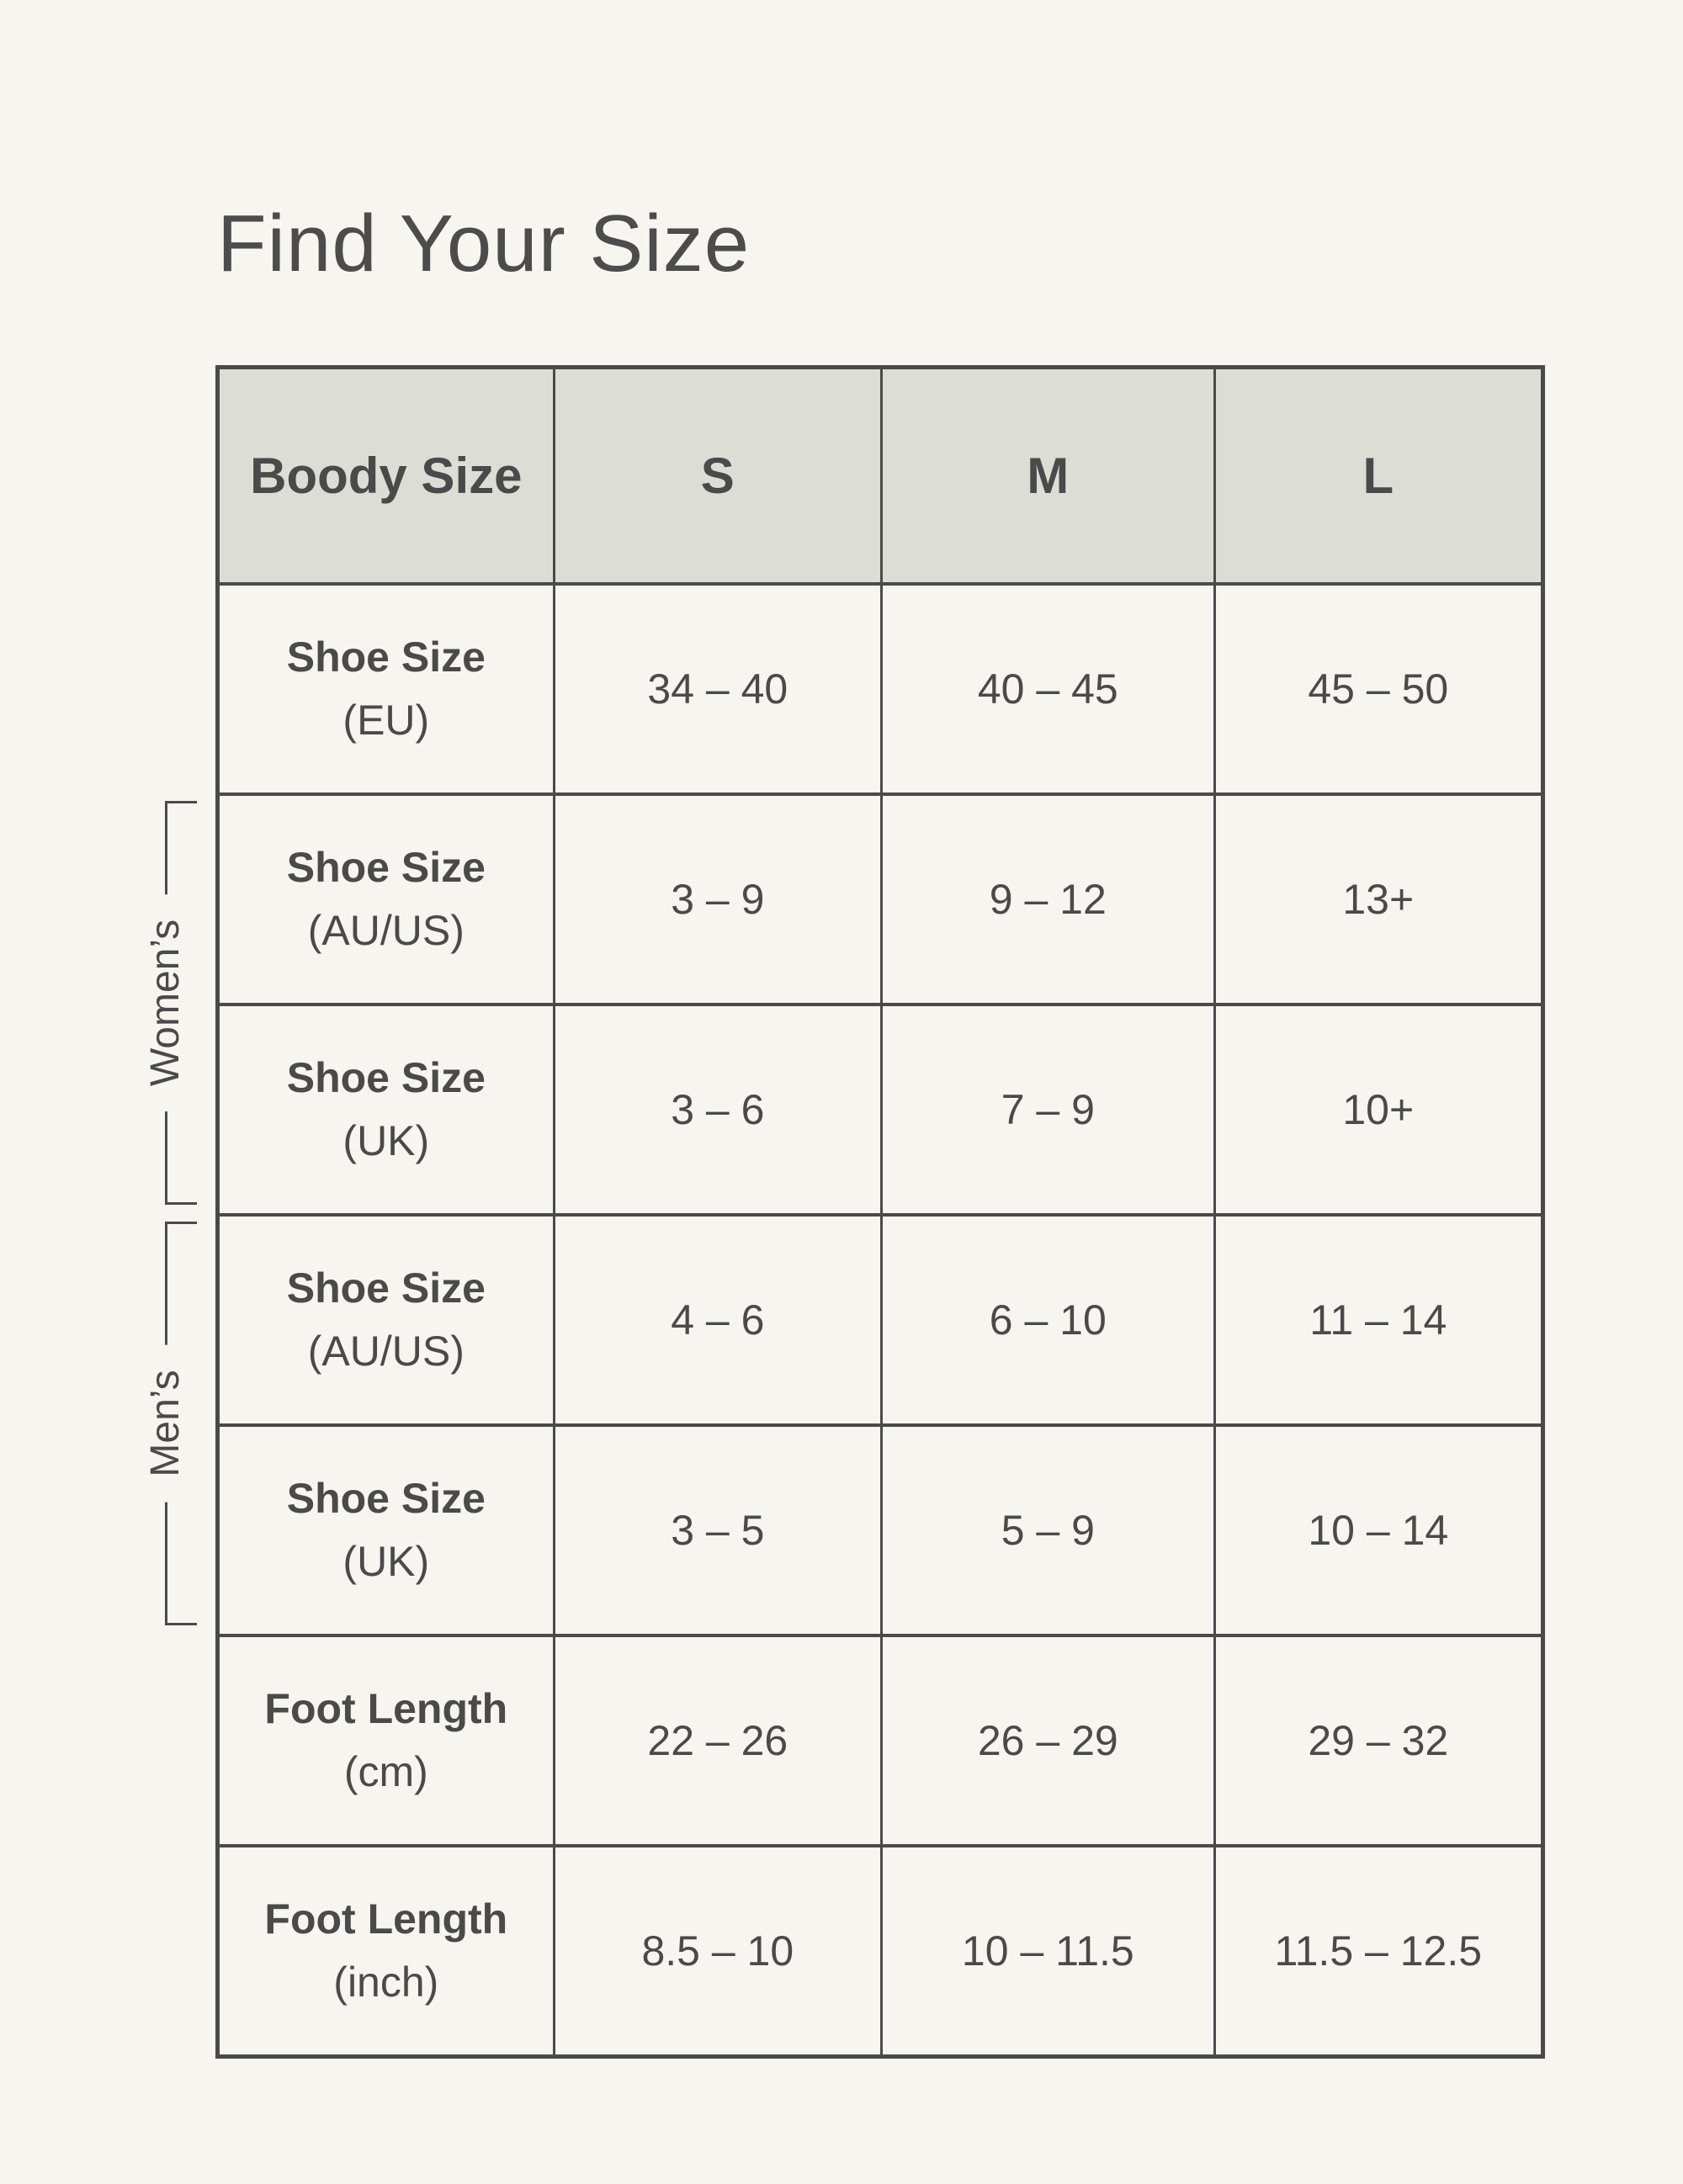 This screenshot has width=1683, height=2184. What do you see at coordinates (386, 1950) in the screenshot?
I see `row-label-cell: Foot Length (inch)` at bounding box center [386, 1950].